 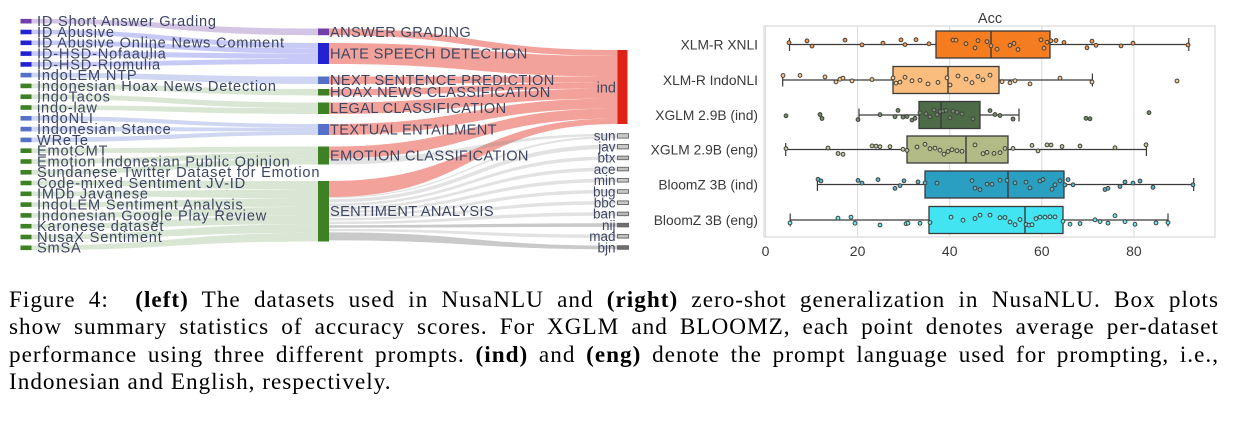 What do you see at coordinates (412, 212) in the screenshot?
I see `svg-text: SENTIMENT ANALYSIS` at bounding box center [412, 212].